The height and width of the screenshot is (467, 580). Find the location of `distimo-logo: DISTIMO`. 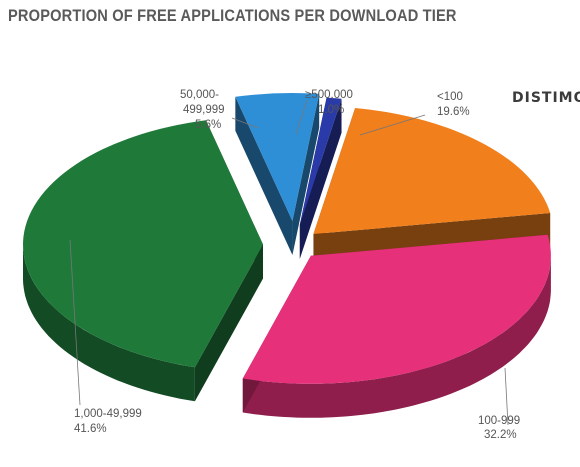

distimo-logo: DISTIMO is located at coordinates (546, 98).